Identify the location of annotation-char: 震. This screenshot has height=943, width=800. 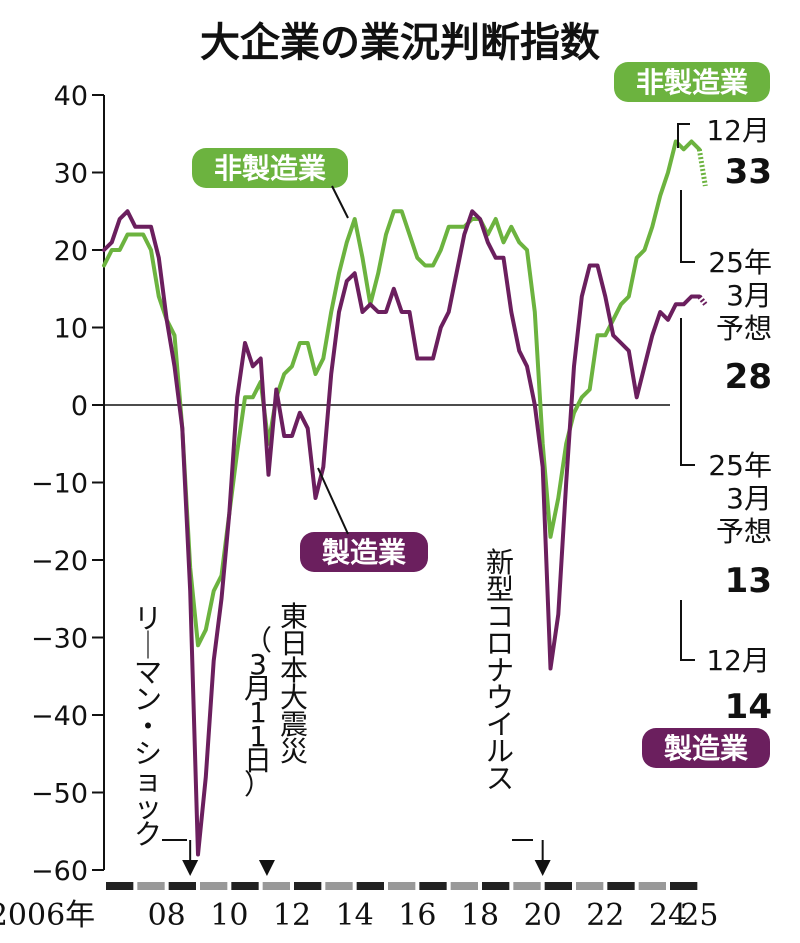
(294, 724).